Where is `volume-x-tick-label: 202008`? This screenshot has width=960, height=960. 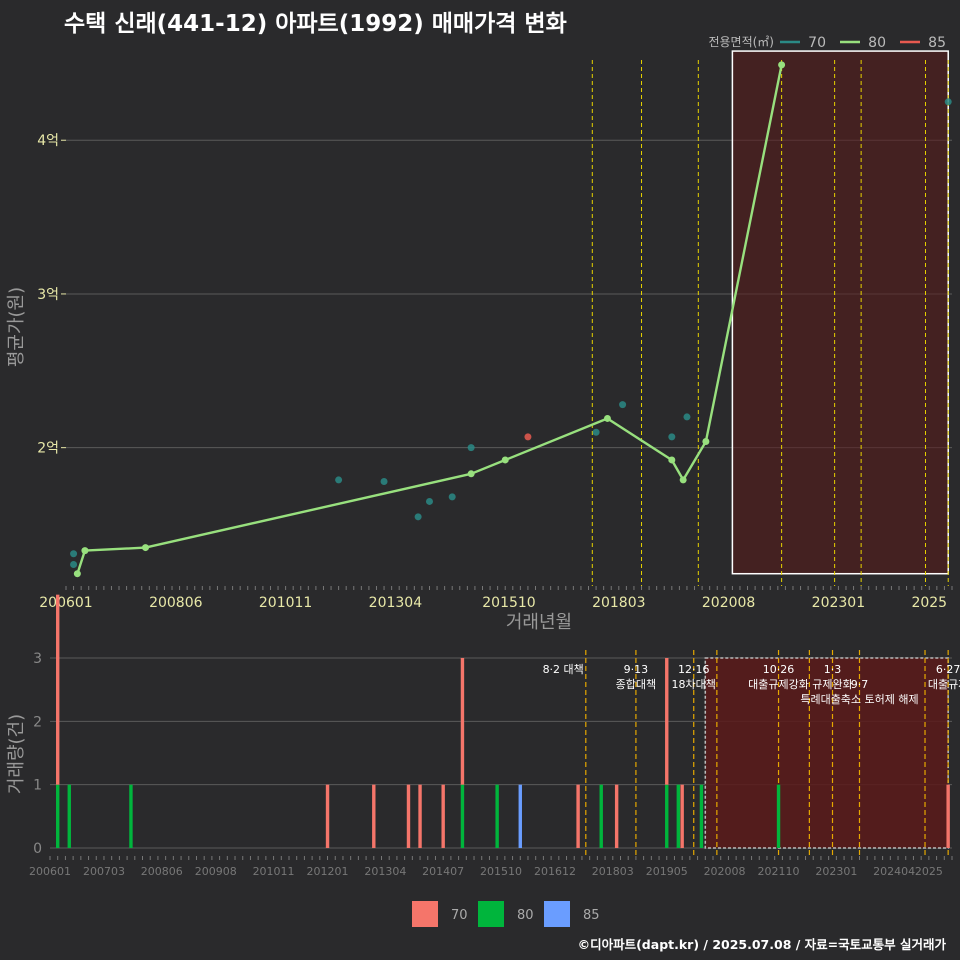 volume-x-tick-label: 202008 is located at coordinates (725, 871).